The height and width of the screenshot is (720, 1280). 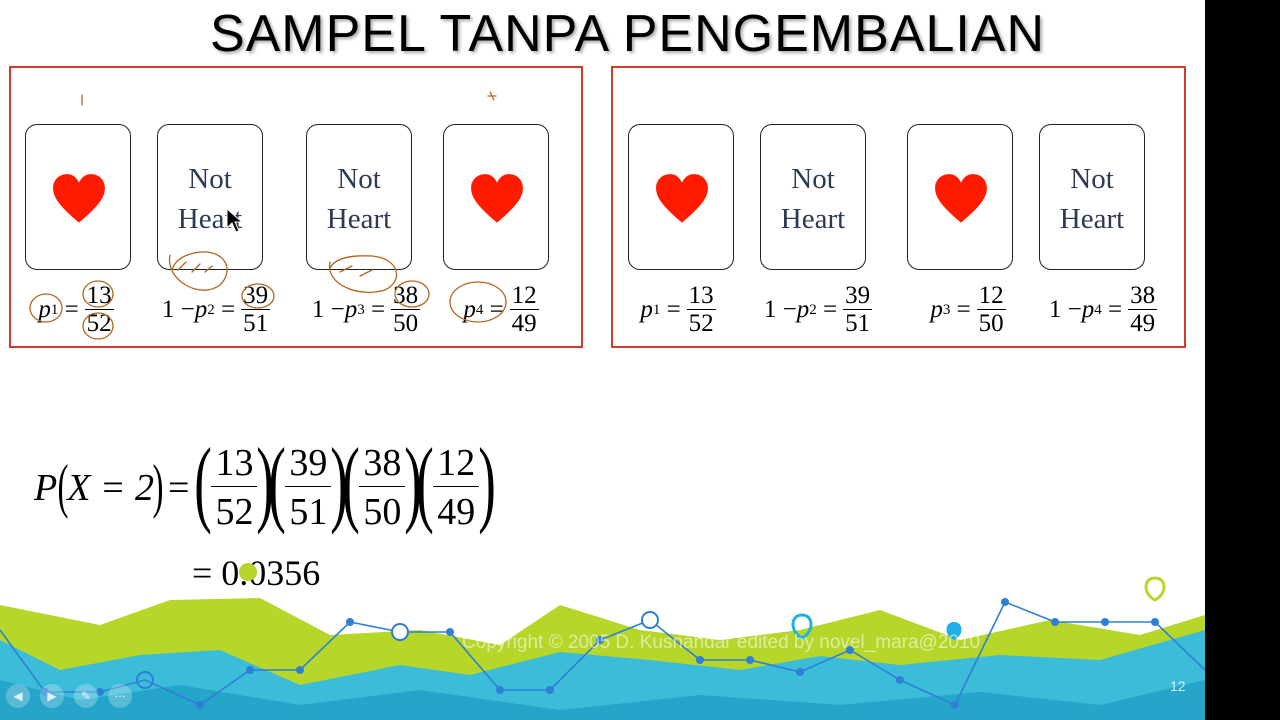 What do you see at coordinates (18, 696) in the screenshot?
I see `previous-slide-button: ◀` at bounding box center [18, 696].